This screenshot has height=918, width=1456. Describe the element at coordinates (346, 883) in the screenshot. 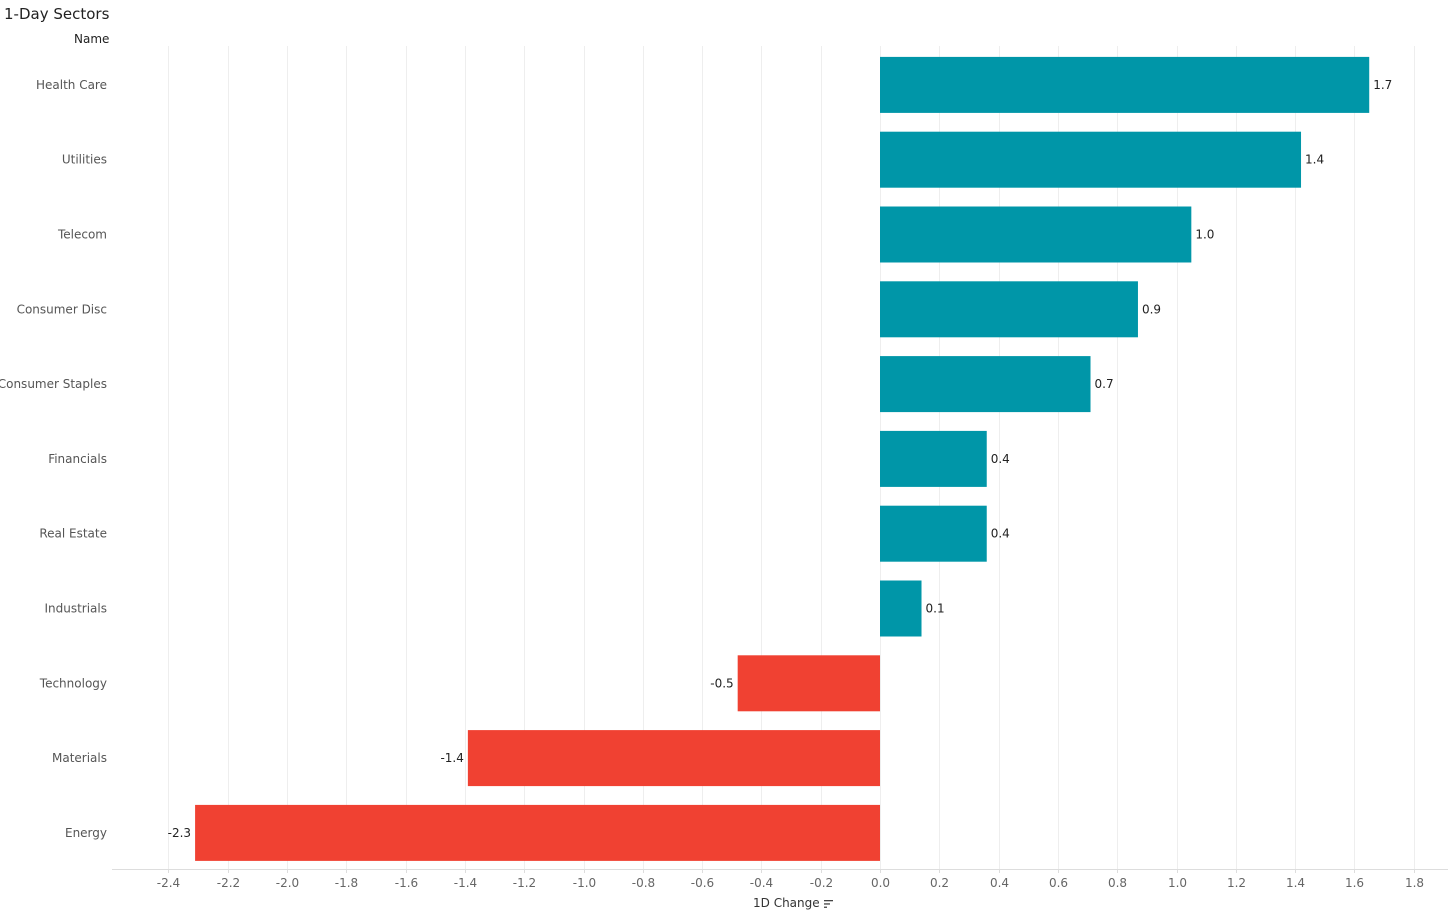

I see `x-tick-label: -1.8` at that location.